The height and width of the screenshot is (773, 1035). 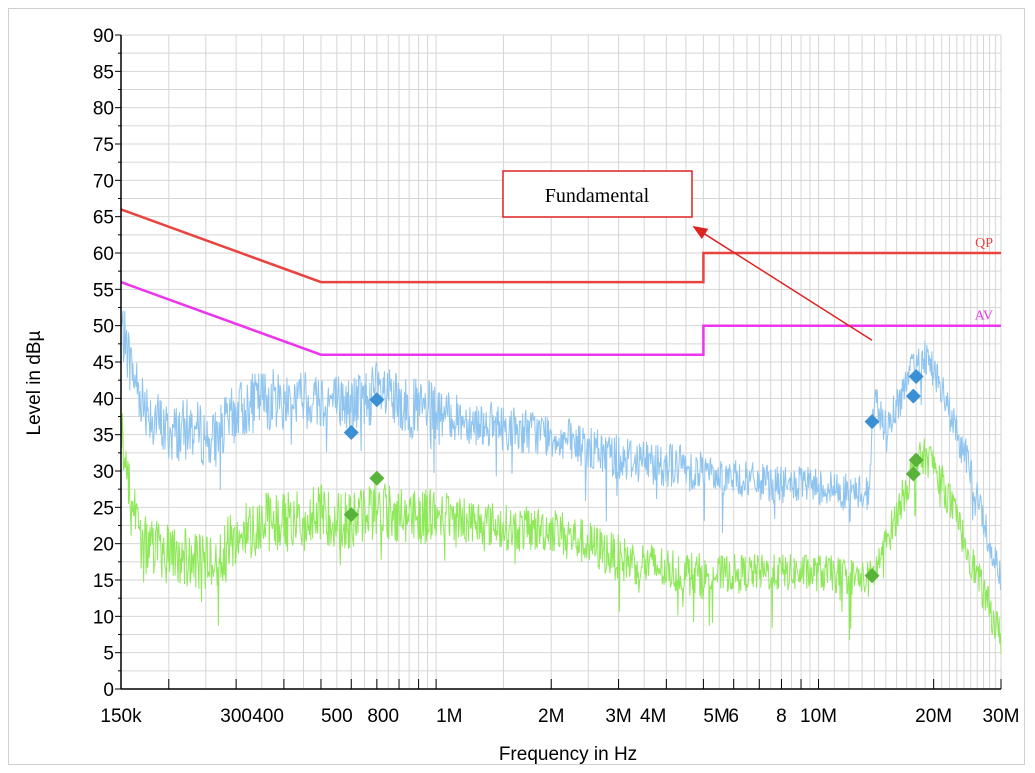 I want to click on annotation-text: Fundamental, so click(x=597, y=196).